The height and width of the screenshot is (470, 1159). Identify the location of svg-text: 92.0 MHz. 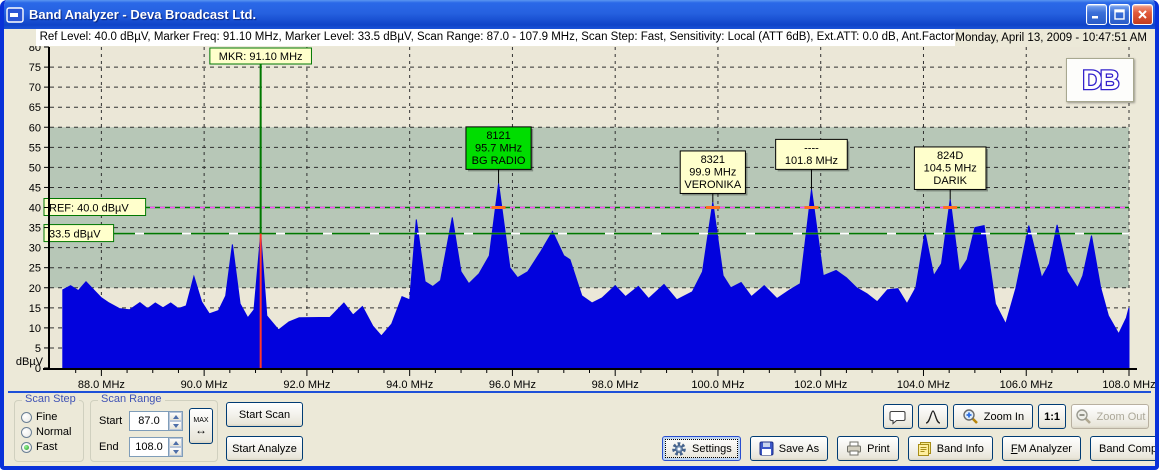
(306, 385).